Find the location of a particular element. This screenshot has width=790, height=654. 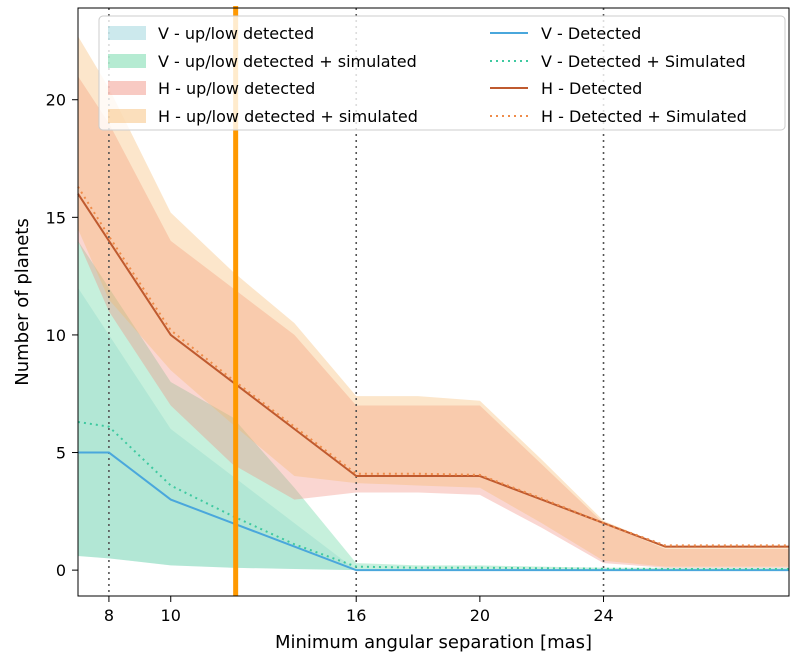

legend-label: V - Detected + Simulated is located at coordinates (643, 61).